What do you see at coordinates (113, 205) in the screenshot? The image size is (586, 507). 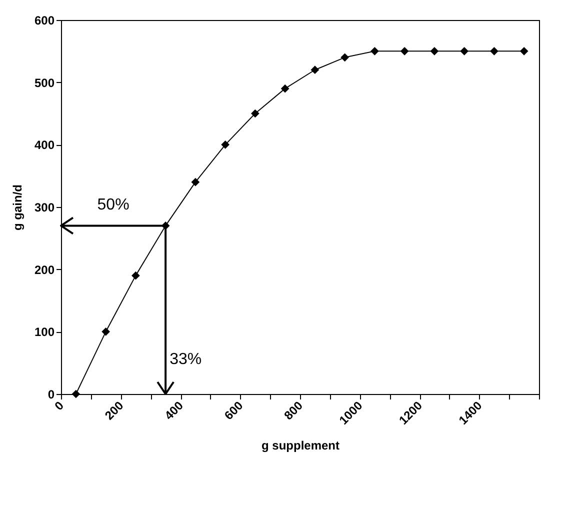 I see `annotation: 50%` at bounding box center [113, 205].